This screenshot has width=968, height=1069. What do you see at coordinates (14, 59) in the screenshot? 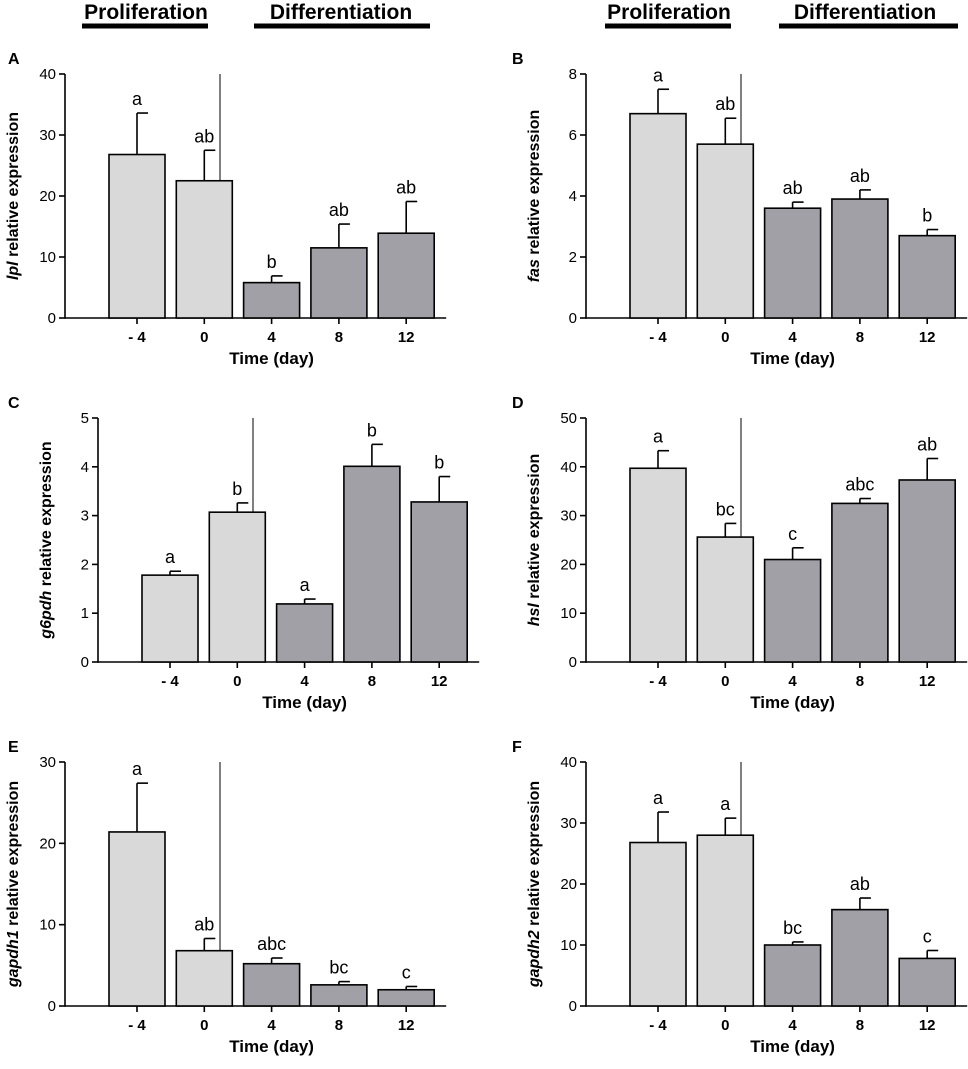
I see `panel-letter: A` at bounding box center [14, 59].